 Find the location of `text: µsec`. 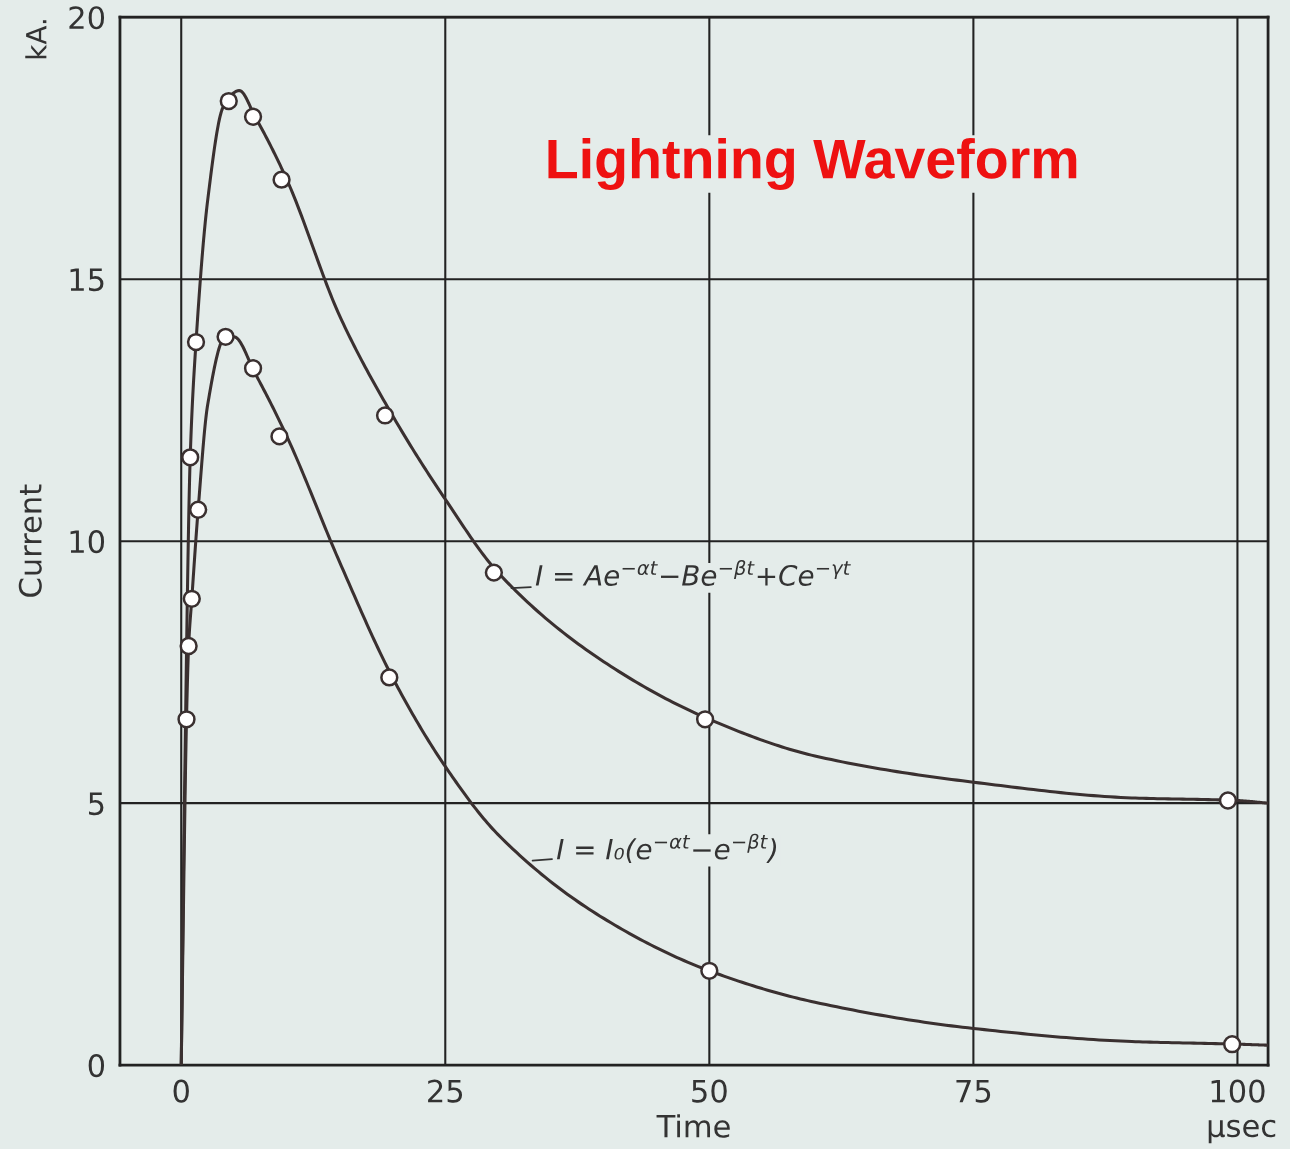

text: µsec is located at coordinates (1242, 1131).